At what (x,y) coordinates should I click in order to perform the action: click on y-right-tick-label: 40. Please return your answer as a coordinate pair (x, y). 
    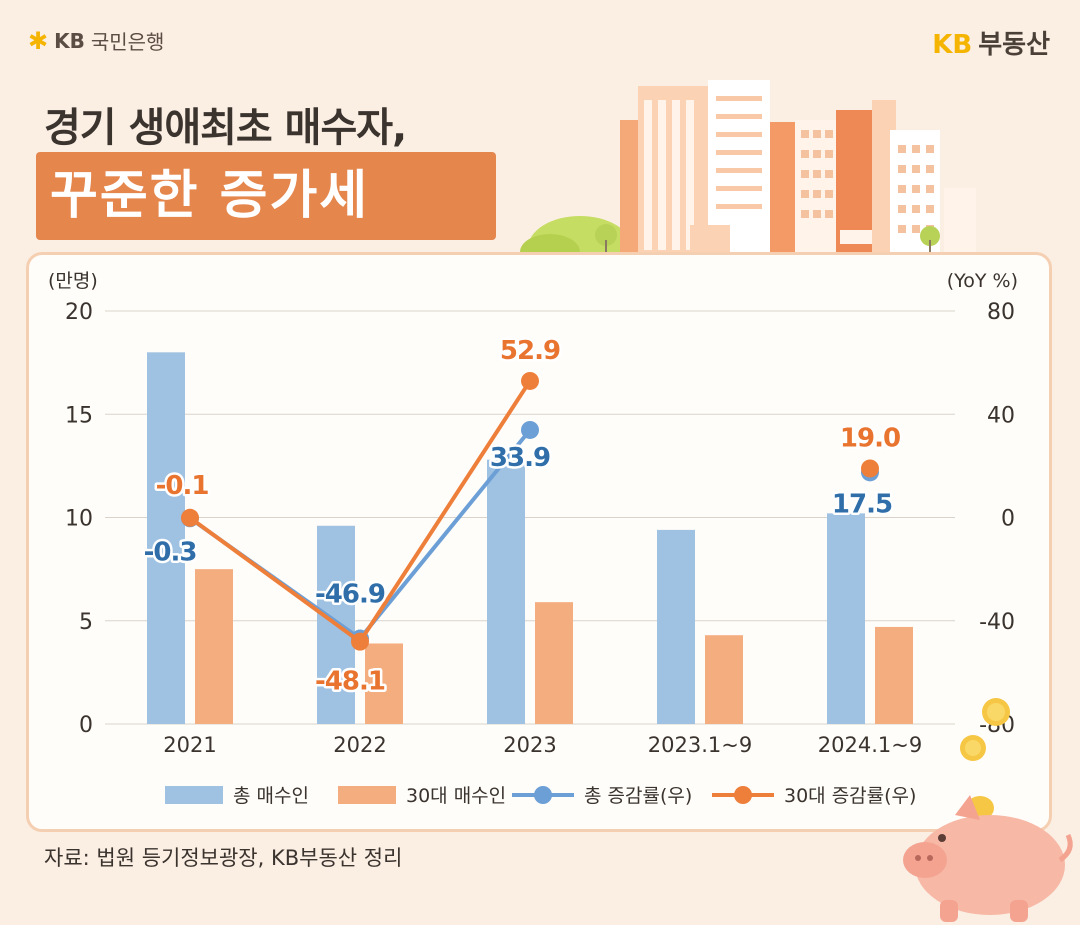
    Looking at the image, I should click on (1001, 415).